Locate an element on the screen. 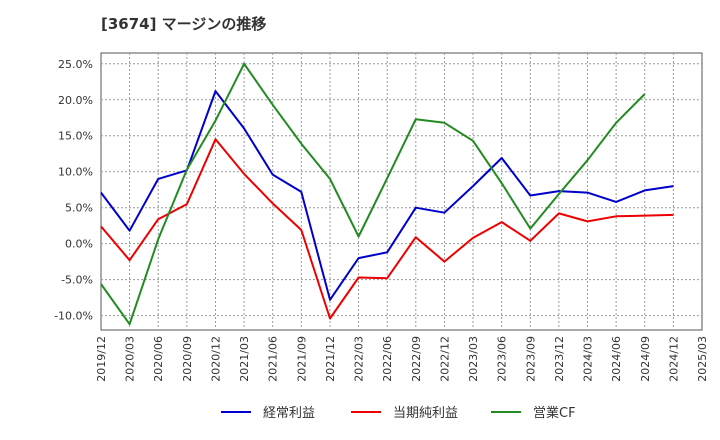 This screenshot has width=720, height=440. y-tick-label: 10.0% is located at coordinates (75, 172).